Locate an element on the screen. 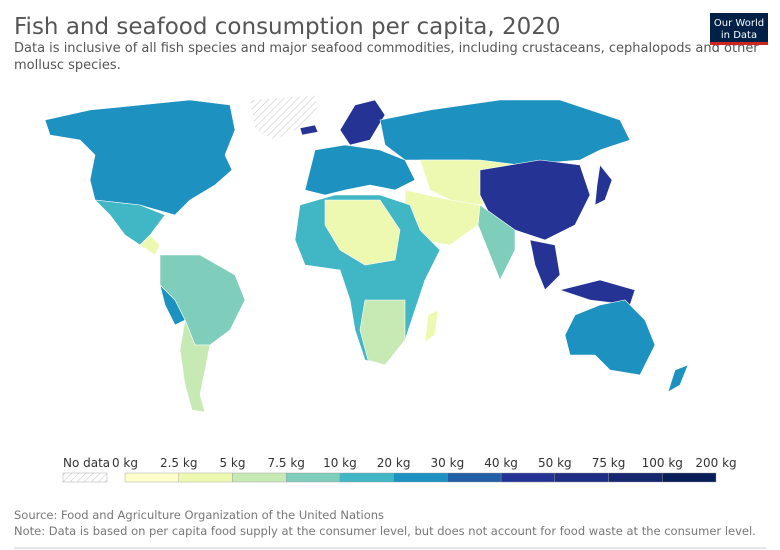 Image resolution: width=780 pixels, height=550 pixels. legend-label: 40 kg is located at coordinates (501, 463).